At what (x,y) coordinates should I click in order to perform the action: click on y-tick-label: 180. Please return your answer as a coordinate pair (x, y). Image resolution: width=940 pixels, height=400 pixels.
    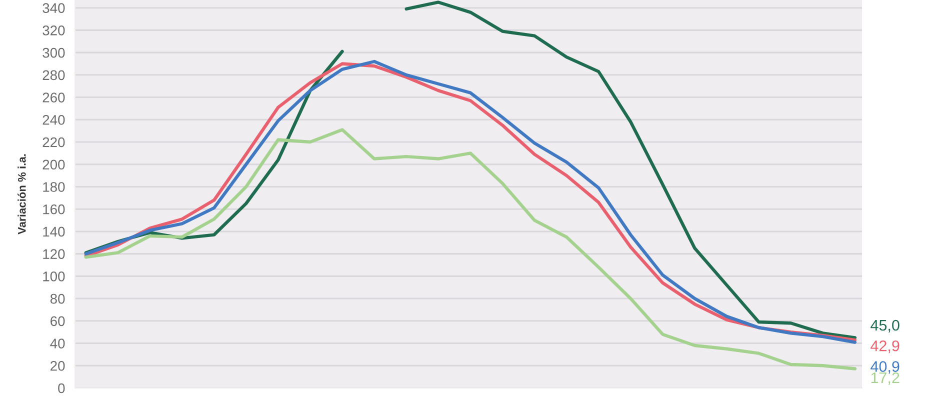
    Looking at the image, I should click on (54, 187).